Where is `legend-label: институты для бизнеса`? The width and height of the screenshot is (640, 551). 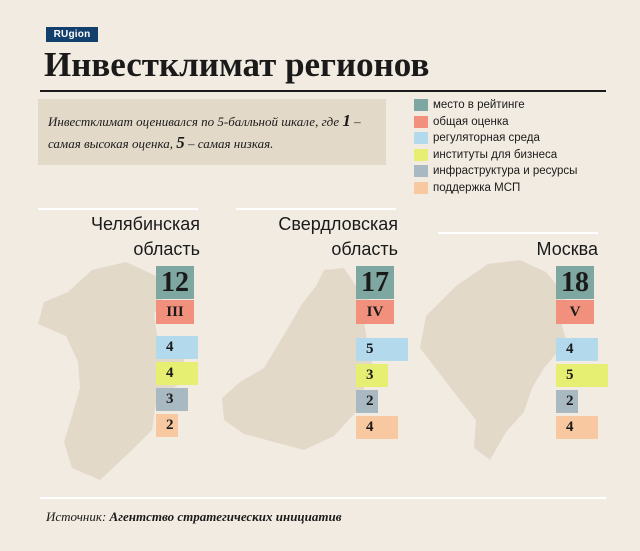
legend-label: институты для бизнеса is located at coordinates (495, 154).